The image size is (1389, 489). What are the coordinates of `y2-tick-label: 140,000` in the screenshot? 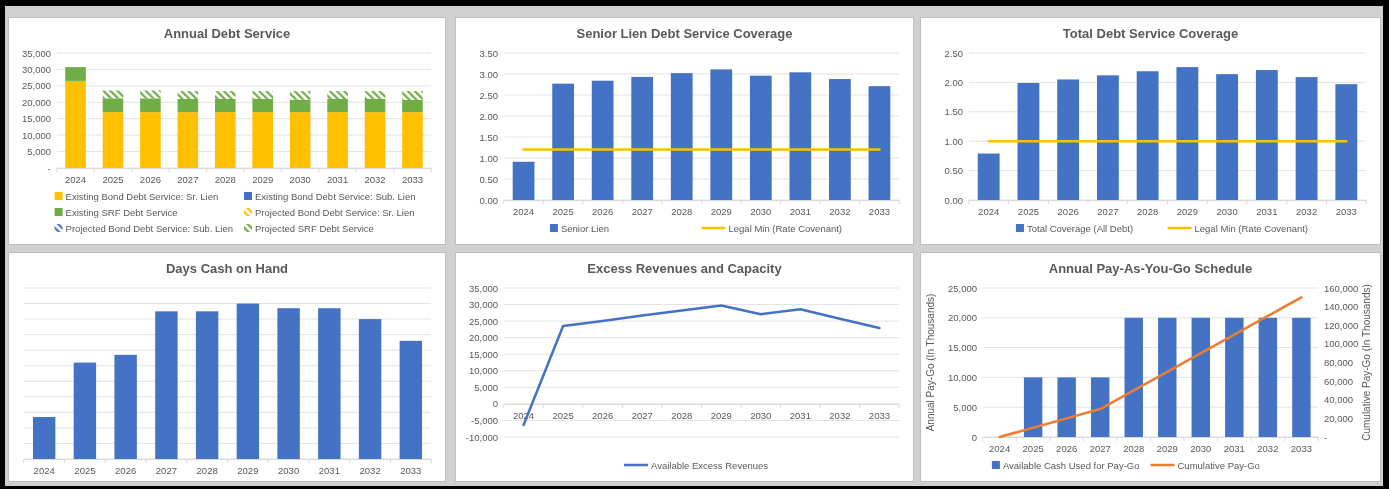 It's located at (1341, 307).